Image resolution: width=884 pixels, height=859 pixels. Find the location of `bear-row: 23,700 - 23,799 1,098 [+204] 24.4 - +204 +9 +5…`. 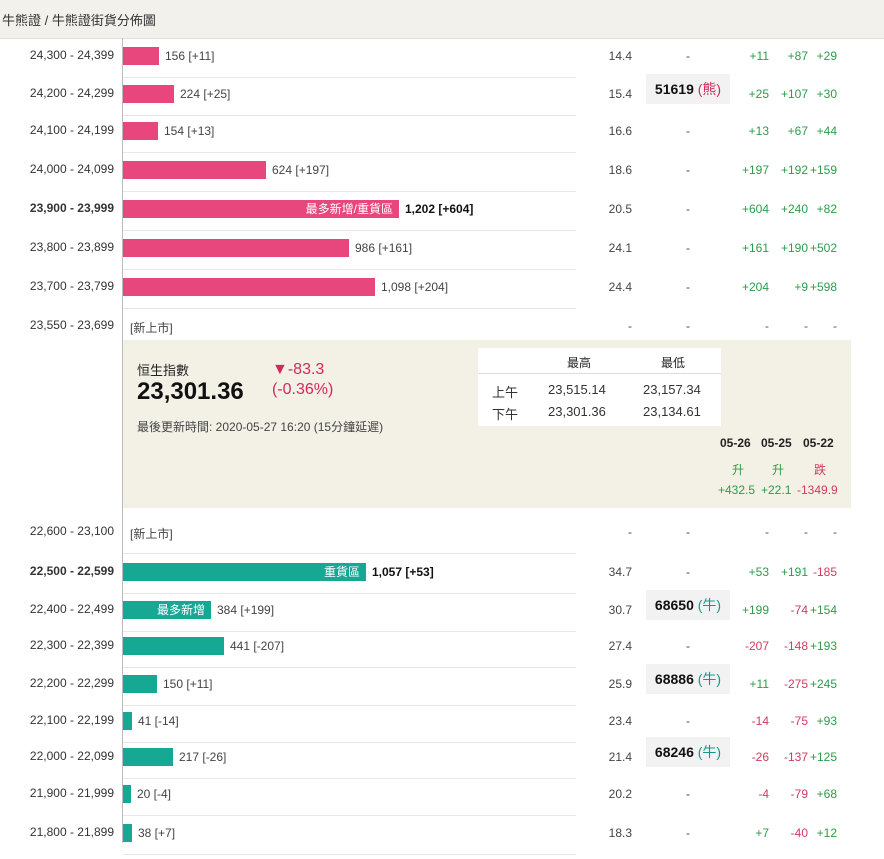

bear-row: 23,700 - 23,799 1,098 [+204] 24.4 - +204 +9 +5… is located at coordinates (442, 294).